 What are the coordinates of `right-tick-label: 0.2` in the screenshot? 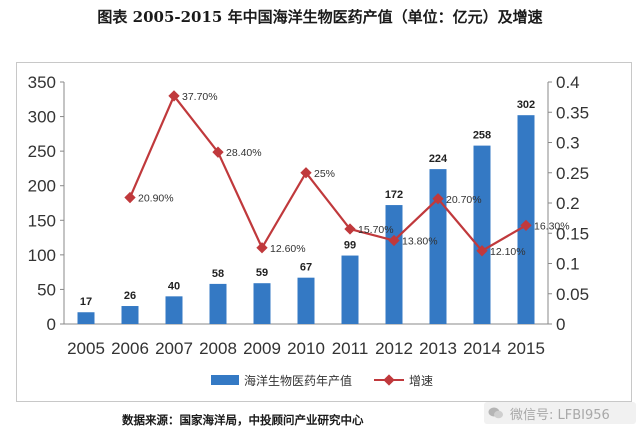 It's located at (568, 203).